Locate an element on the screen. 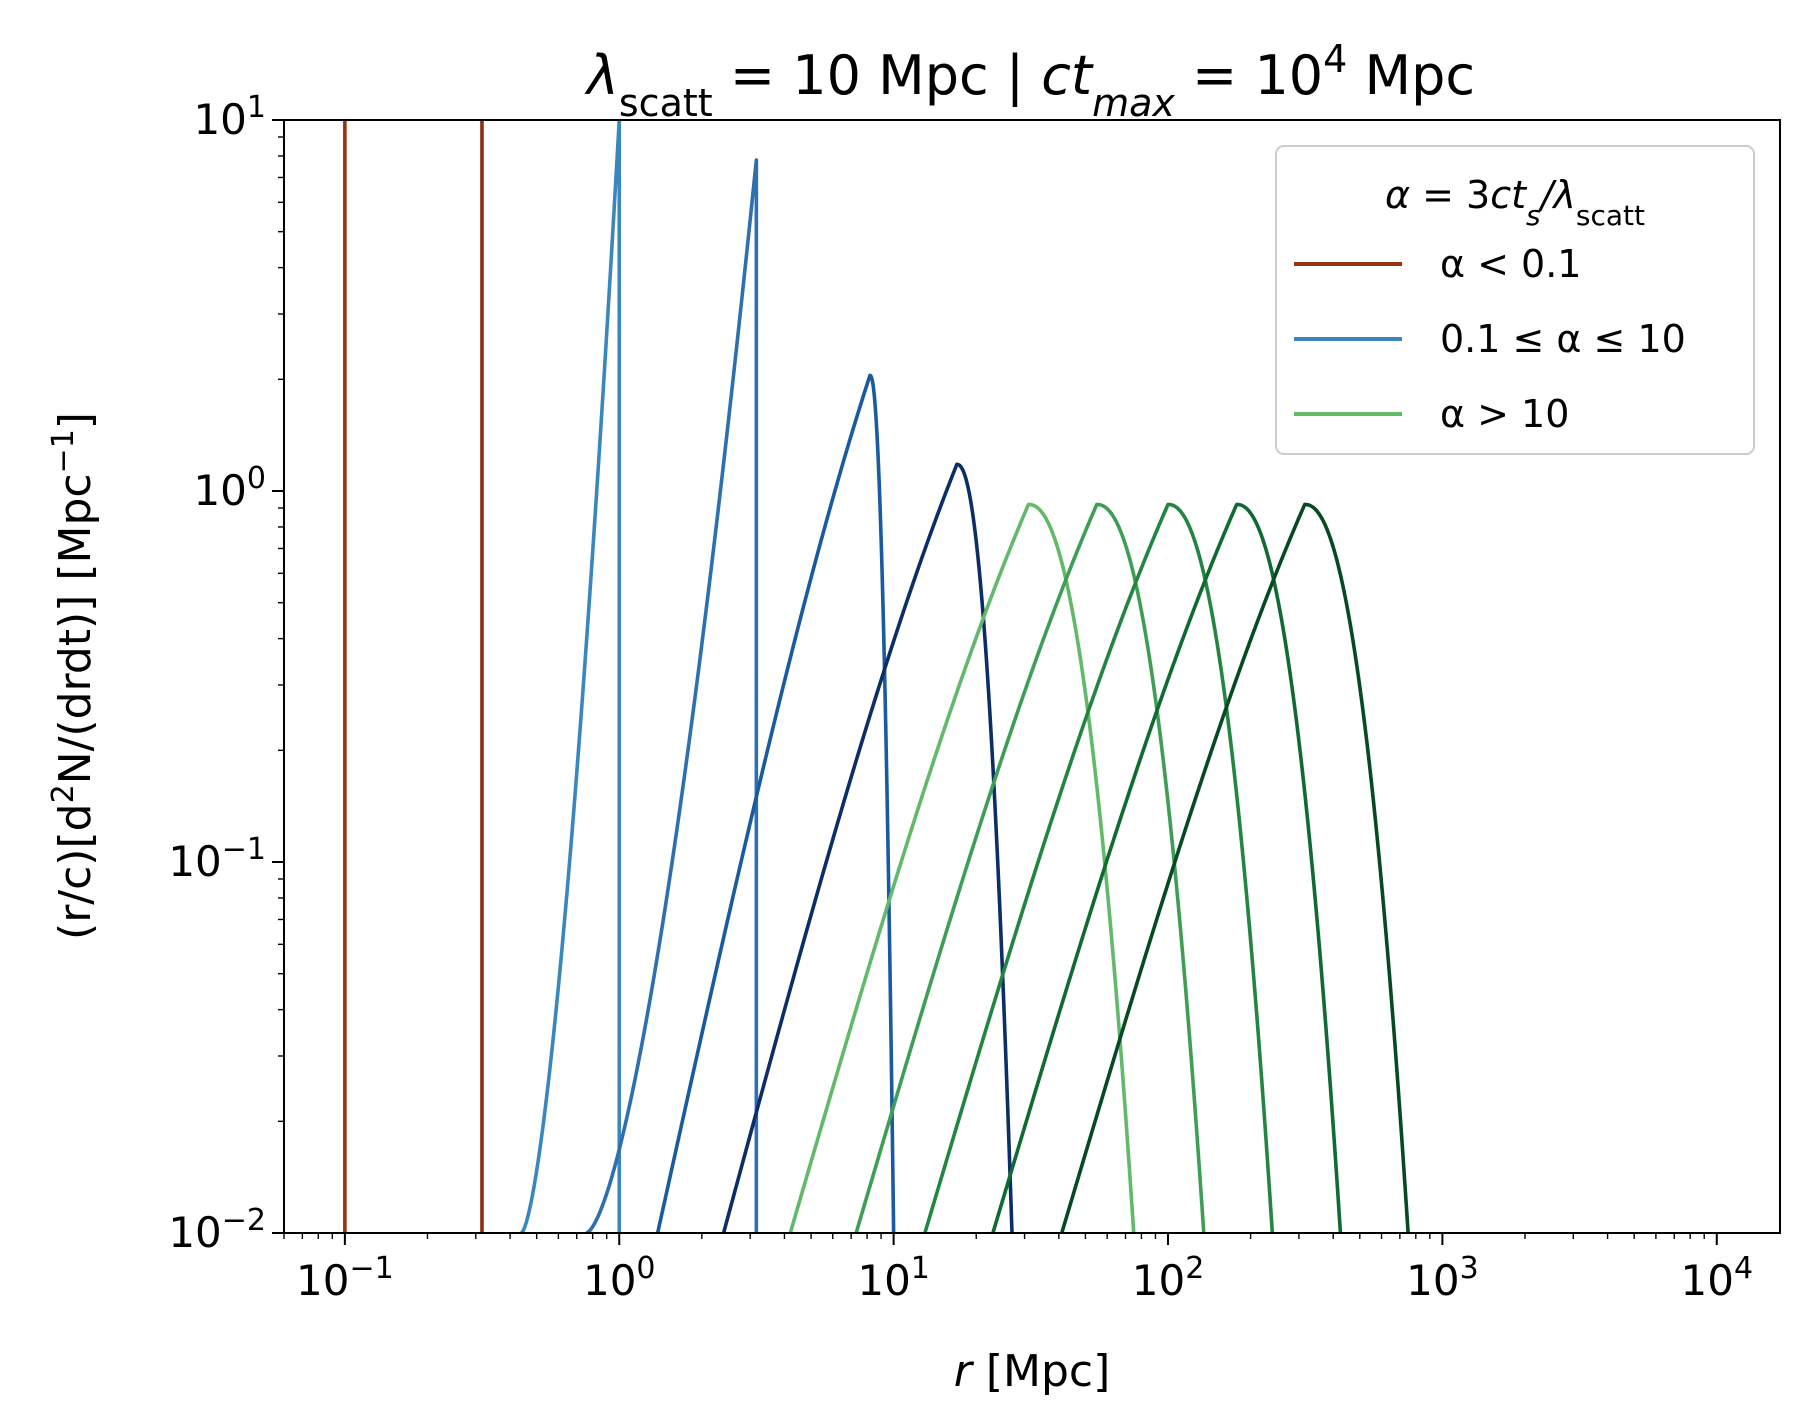 The width and height of the screenshot is (1802, 1427). legend-box is located at coordinates (1515, 300).